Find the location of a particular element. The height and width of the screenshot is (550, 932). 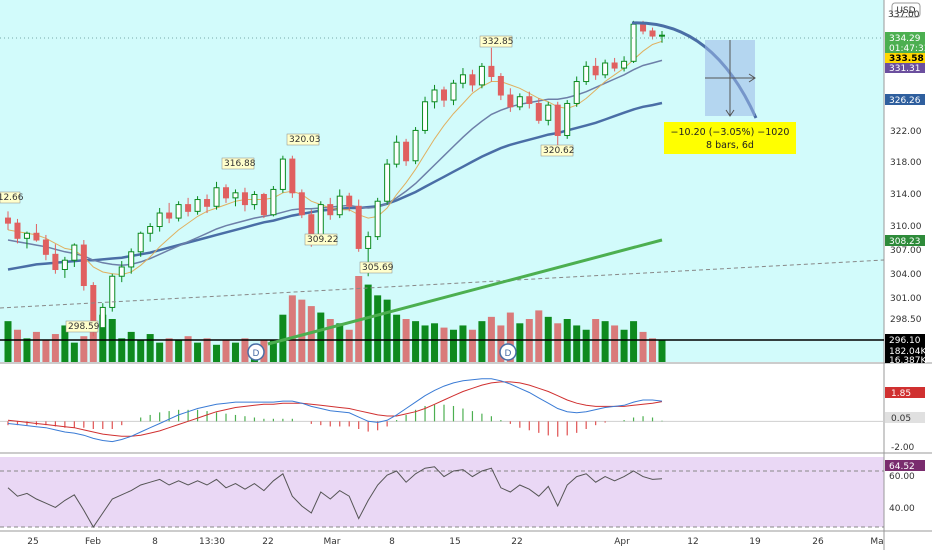

svg-text: 312.66 is located at coordinates (12, 198).